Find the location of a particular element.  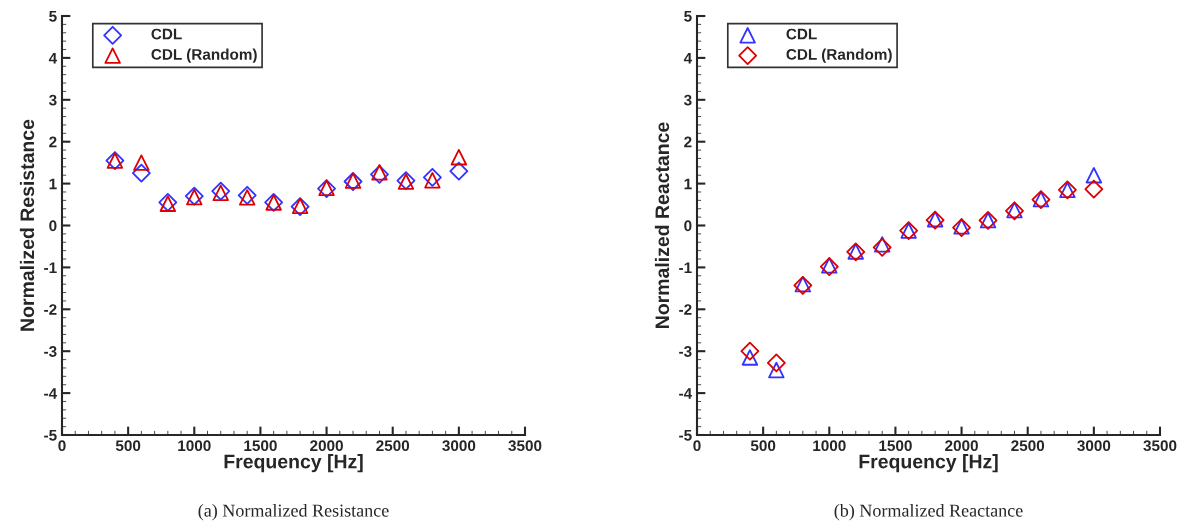

text: (a) Normalized Resistance is located at coordinates (293, 512).